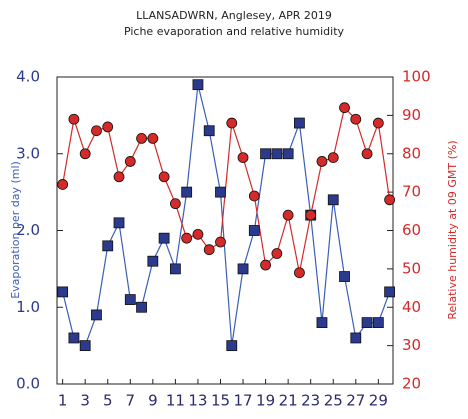 The image size is (468, 419). Describe the element at coordinates (220, 401) in the screenshot. I see `x-tick-label: 15` at that location.